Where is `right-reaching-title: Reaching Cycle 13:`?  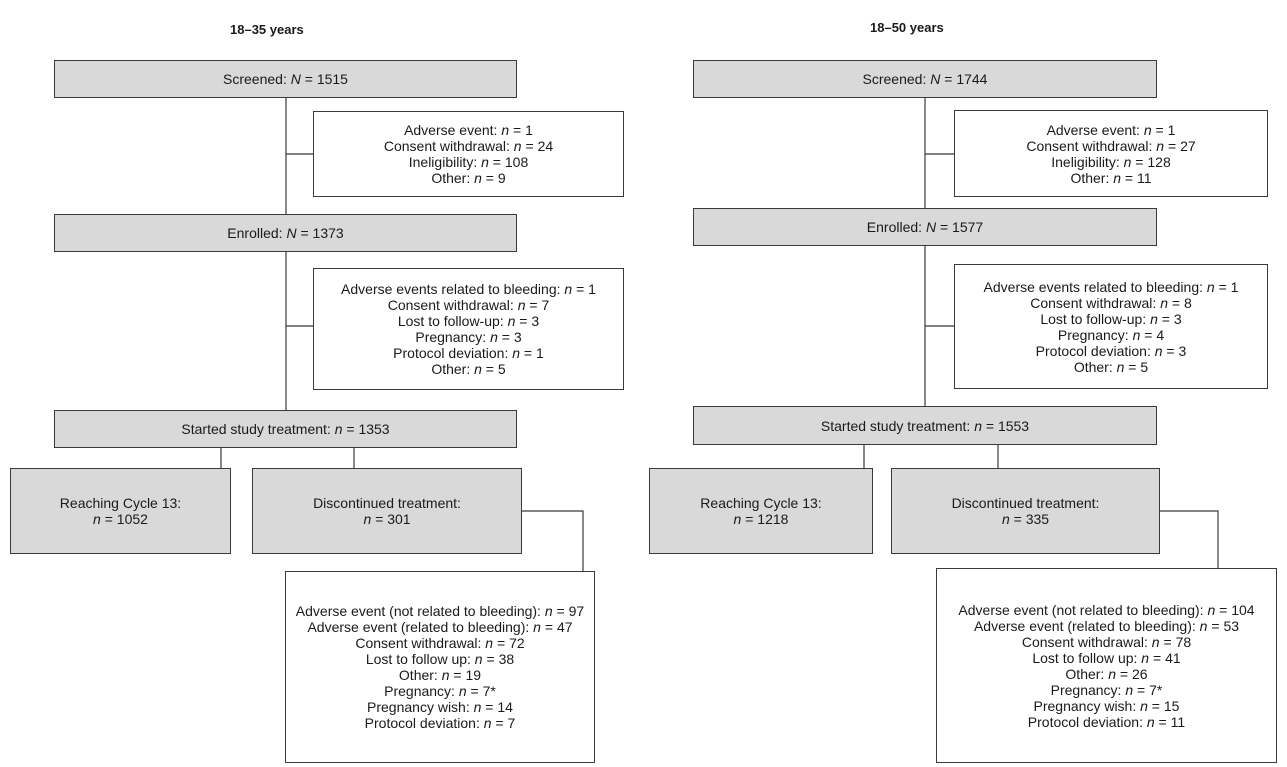 right-reaching-title: Reaching Cycle 13: is located at coordinates (761, 503).